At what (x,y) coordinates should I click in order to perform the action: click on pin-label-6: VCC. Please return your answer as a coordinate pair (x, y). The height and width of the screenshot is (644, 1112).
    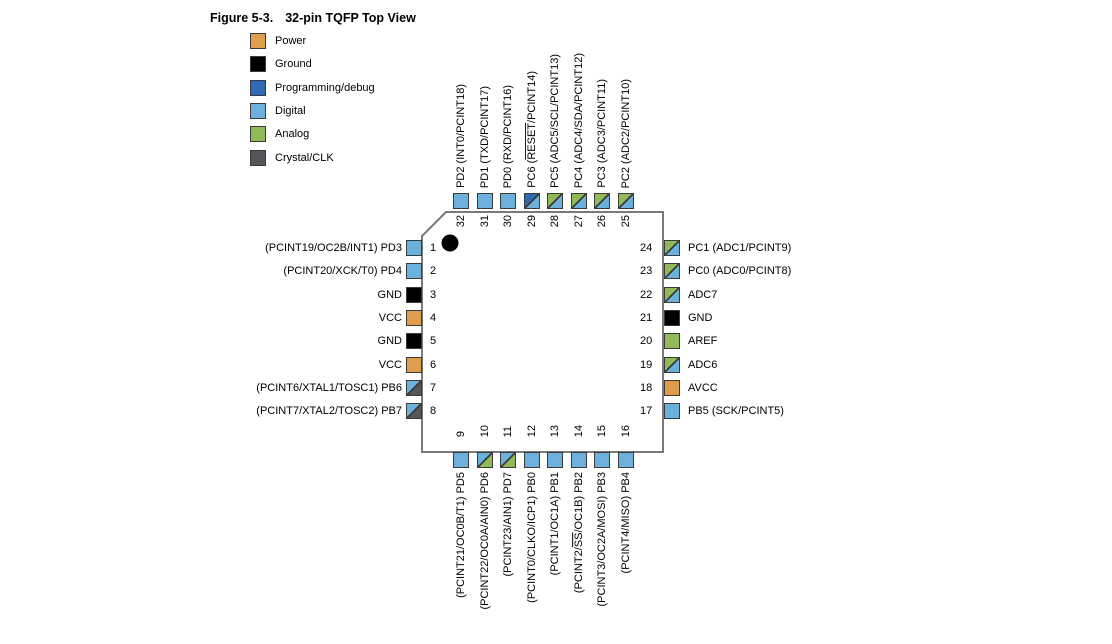
    Looking at the image, I should click on (390, 365).